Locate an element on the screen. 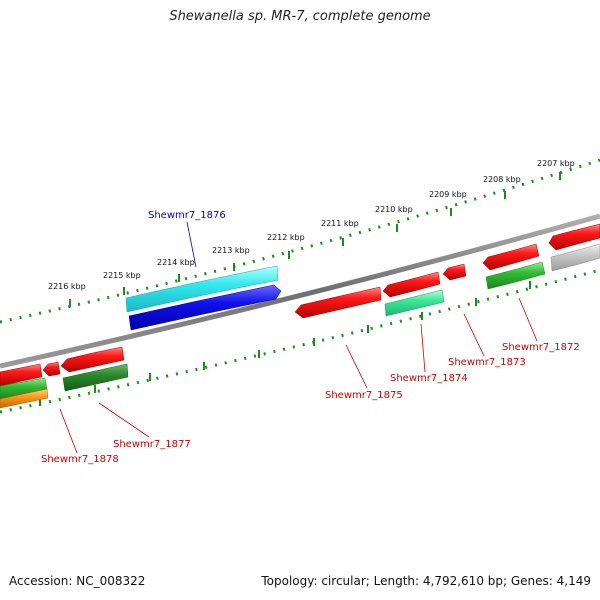  label-shewmr7-1878: Shewmr7_1878 is located at coordinates (80, 459).